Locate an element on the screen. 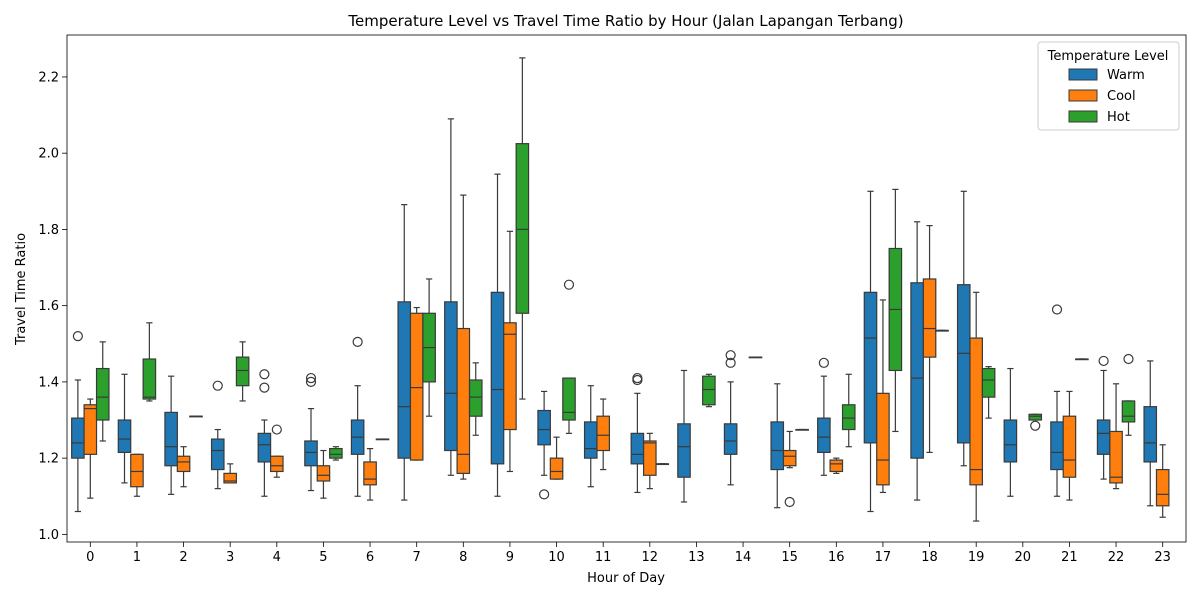 Image resolution: width=1200 pixels, height=600 pixels. y-axis-label: Travel Time Ratio is located at coordinates (21, 289).